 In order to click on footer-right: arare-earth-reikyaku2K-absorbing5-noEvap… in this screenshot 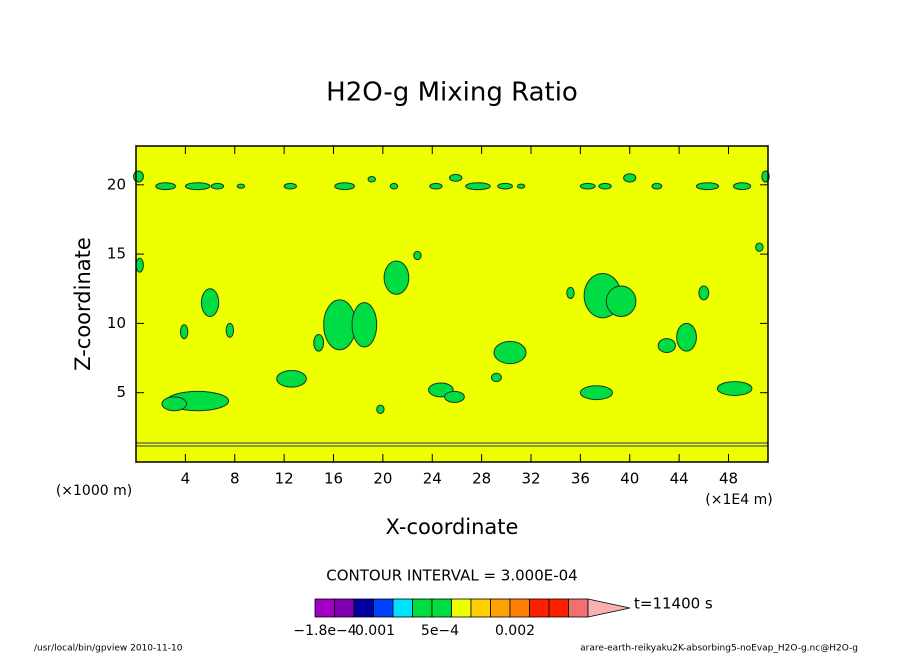, I will do `click(719, 649)`.